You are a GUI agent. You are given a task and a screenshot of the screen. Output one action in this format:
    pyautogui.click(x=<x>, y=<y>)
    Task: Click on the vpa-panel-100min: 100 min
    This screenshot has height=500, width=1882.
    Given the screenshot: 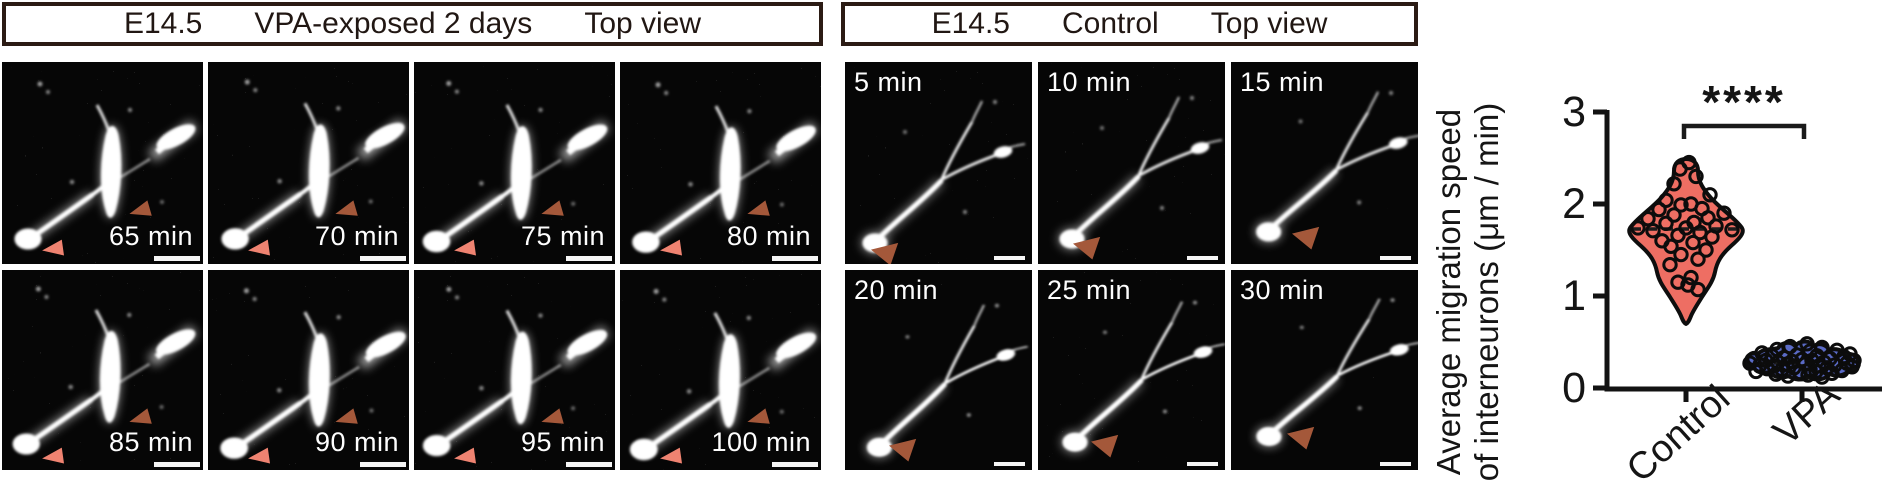 What is the action you would take?
    pyautogui.click(x=720, y=370)
    